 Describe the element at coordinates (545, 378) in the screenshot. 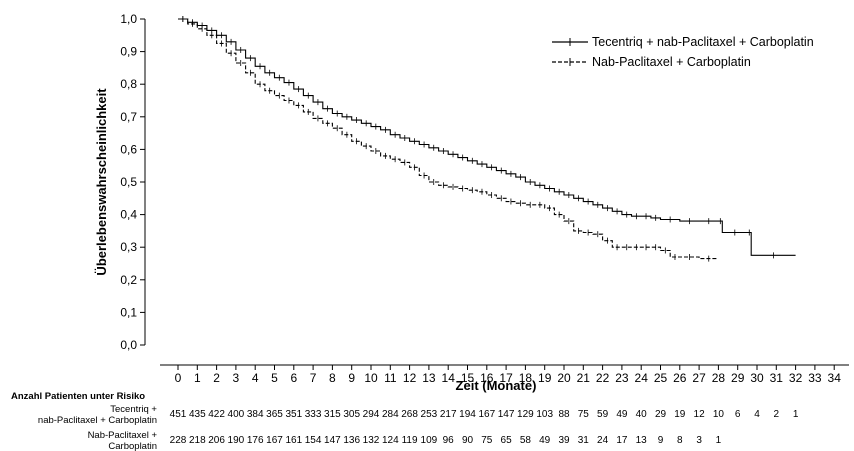

I see `x-tick-label: 19` at that location.